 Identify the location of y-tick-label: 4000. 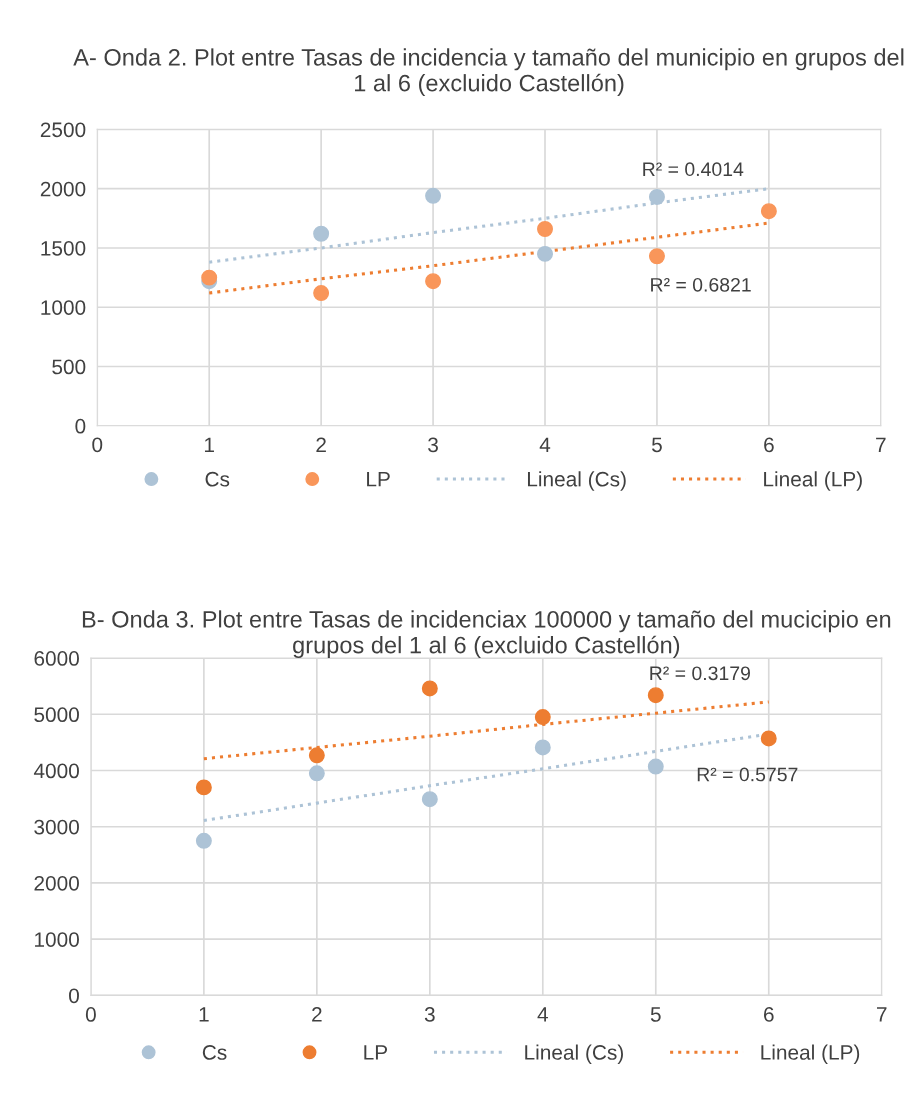
(56, 771).